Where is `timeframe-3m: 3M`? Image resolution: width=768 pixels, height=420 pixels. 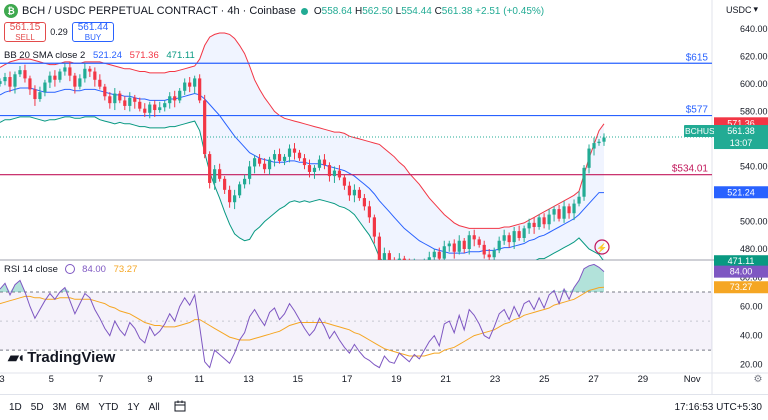
timeframe-3m: 3M is located at coordinates (59, 407).